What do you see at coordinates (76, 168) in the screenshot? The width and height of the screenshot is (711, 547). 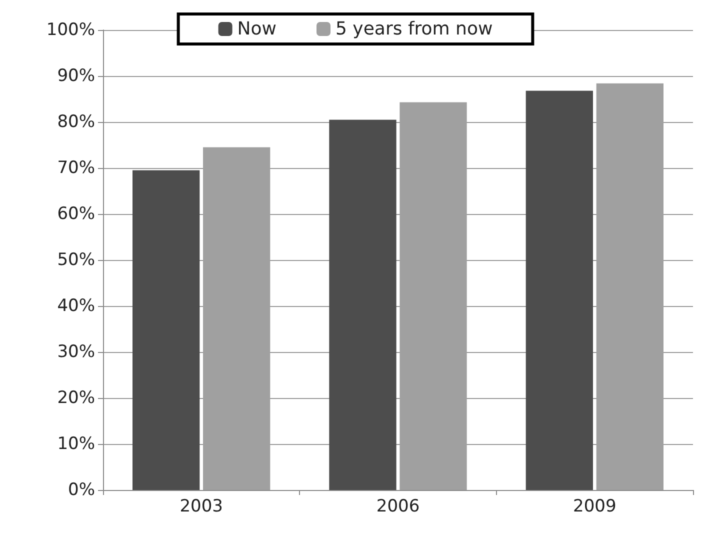 I see `y-tick-label: 70%` at bounding box center [76, 168].